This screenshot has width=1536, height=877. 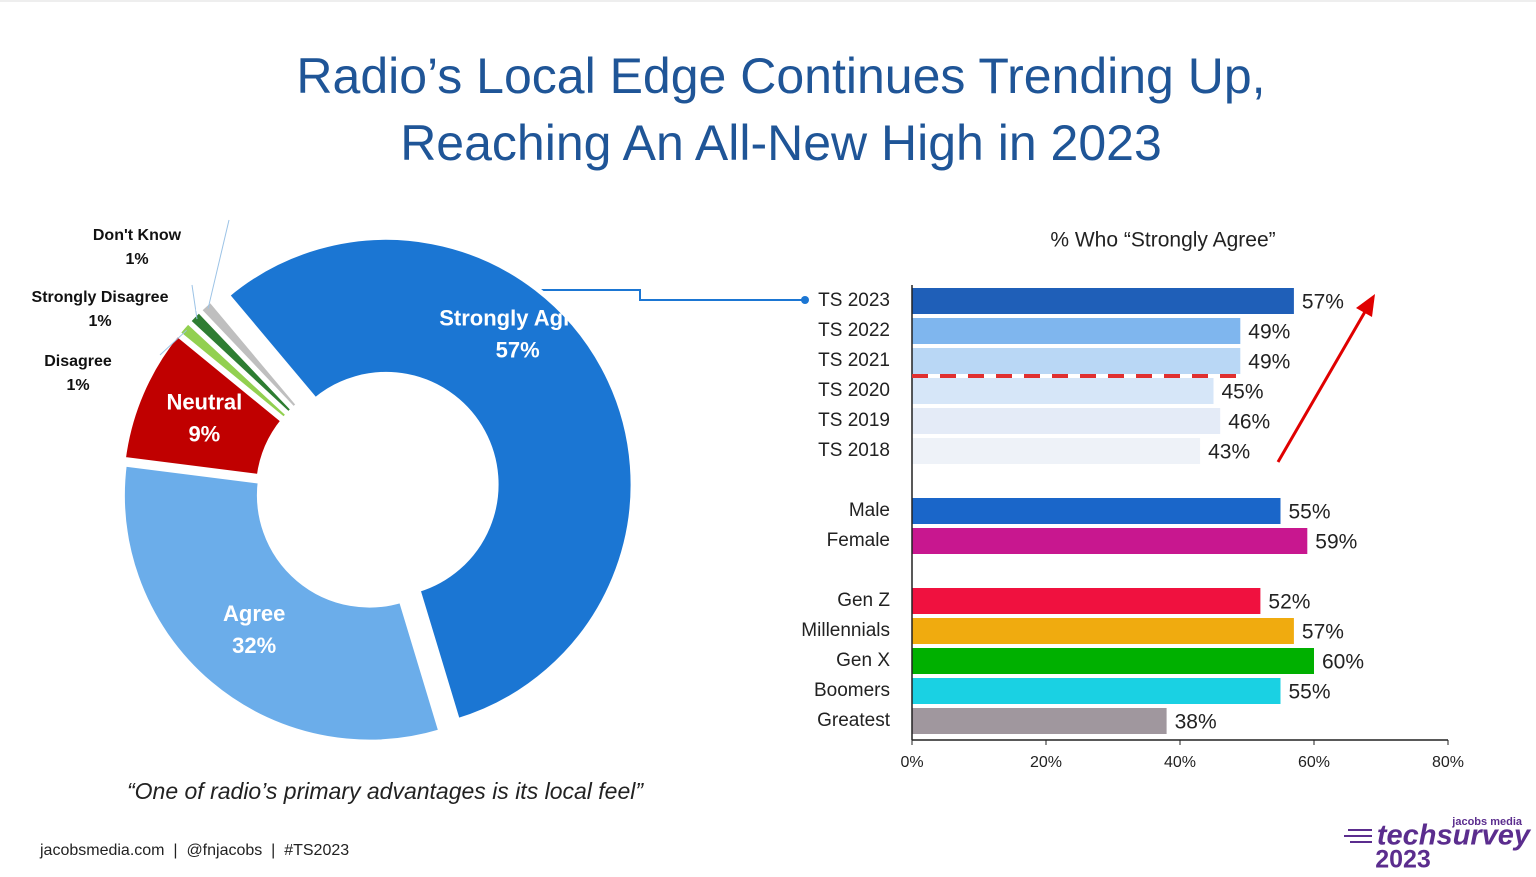 What do you see at coordinates (1487, 822) in the screenshot?
I see `logo-small: jacobs media` at bounding box center [1487, 822].